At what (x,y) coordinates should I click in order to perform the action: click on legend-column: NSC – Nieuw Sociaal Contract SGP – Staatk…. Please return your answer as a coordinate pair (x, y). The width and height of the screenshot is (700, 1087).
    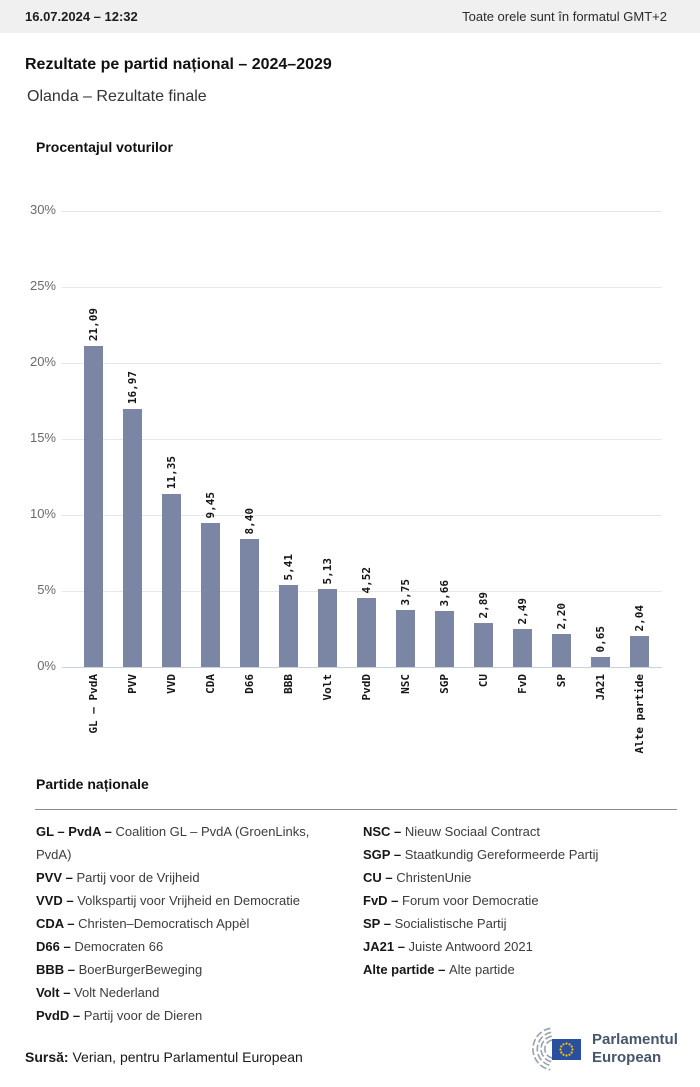
    Looking at the image, I should click on (519, 923).